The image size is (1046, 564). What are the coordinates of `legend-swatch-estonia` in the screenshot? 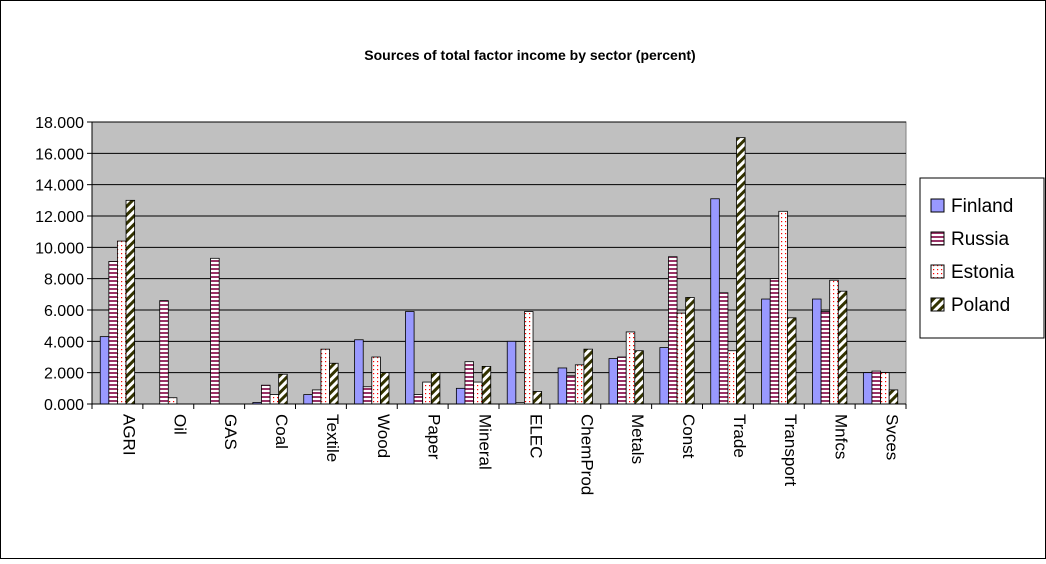 It's located at (937, 271).